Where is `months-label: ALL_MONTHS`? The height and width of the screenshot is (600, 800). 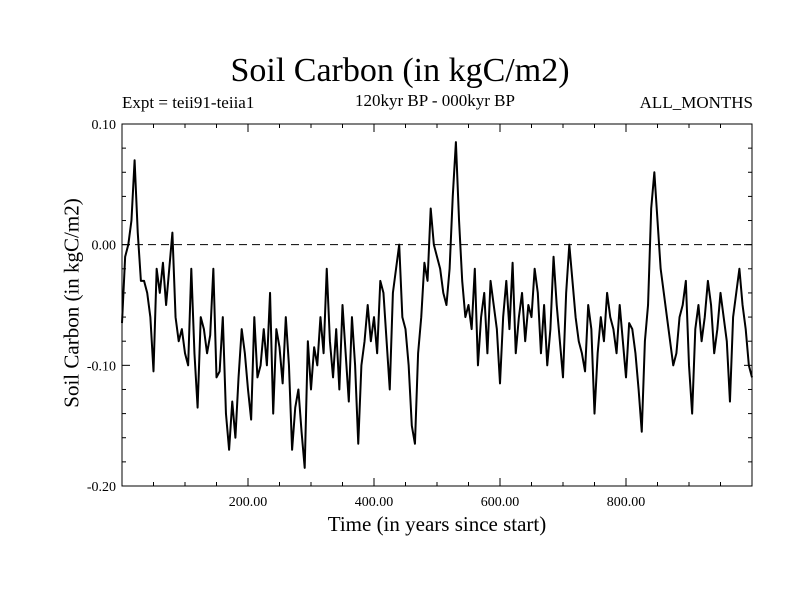 months-label: ALL_MONTHS is located at coordinates (696, 102).